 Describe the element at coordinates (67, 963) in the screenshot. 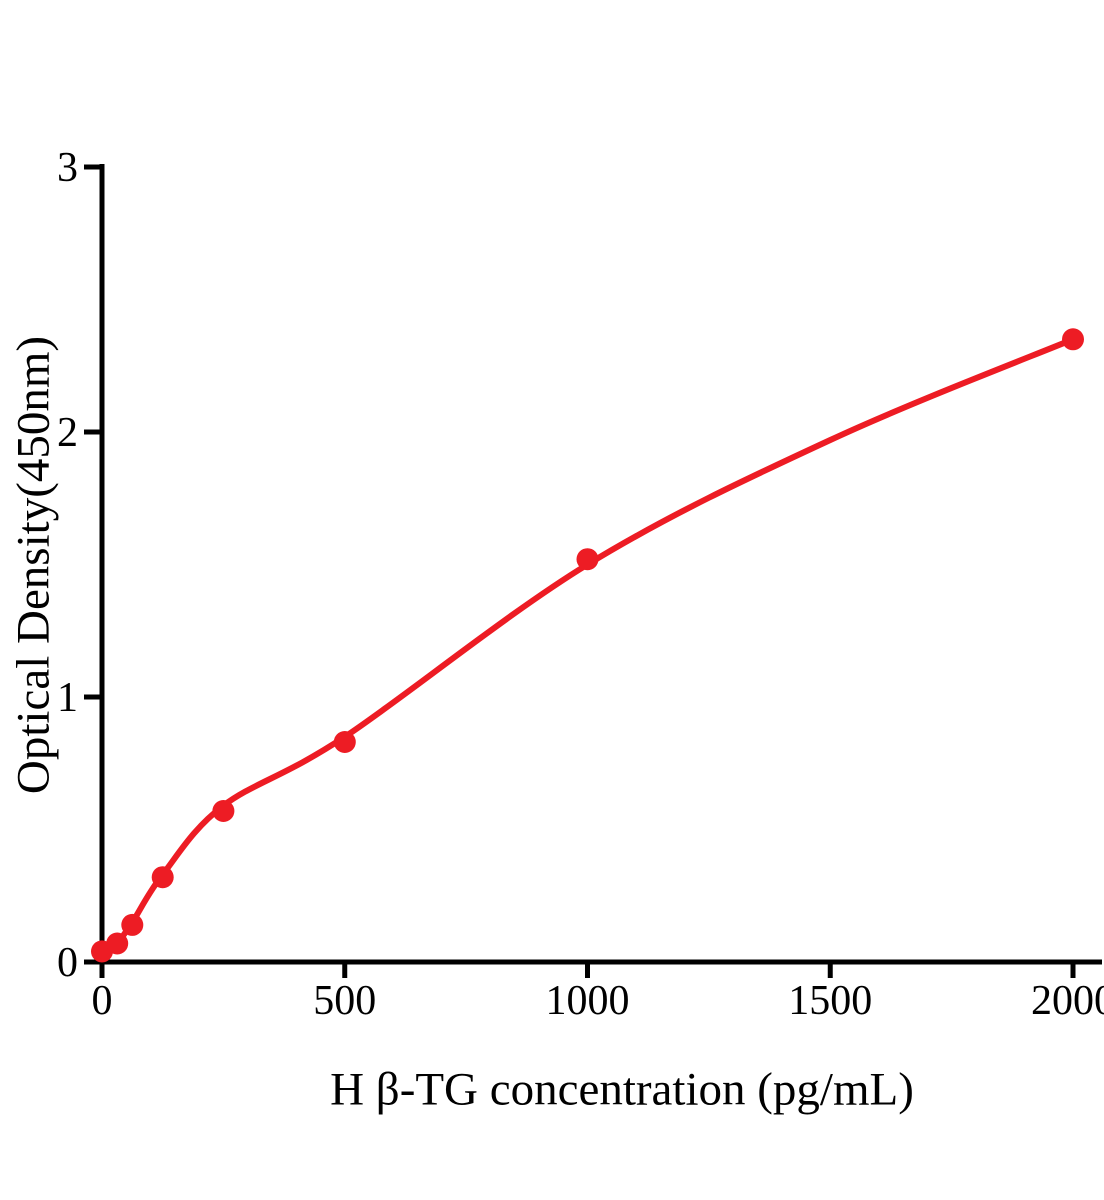

I see `y-tick-label-0: 0` at that location.